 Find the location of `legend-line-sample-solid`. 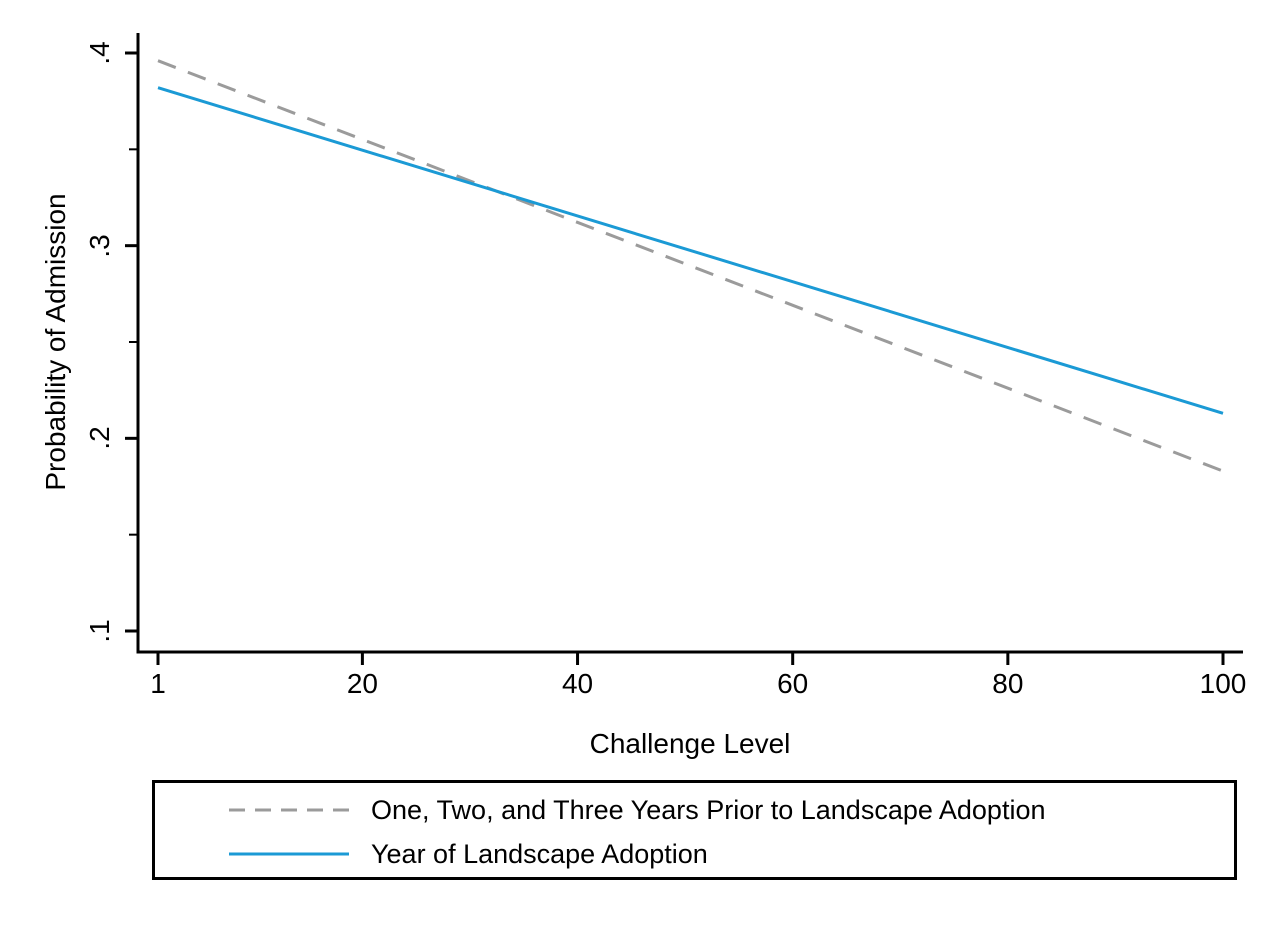

legend-line-sample-solid is located at coordinates (289, 854).